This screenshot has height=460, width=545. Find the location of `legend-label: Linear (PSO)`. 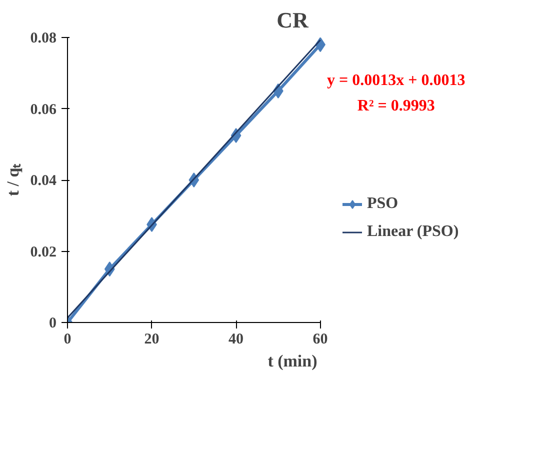

legend-label: Linear (PSO) is located at coordinates (413, 232).